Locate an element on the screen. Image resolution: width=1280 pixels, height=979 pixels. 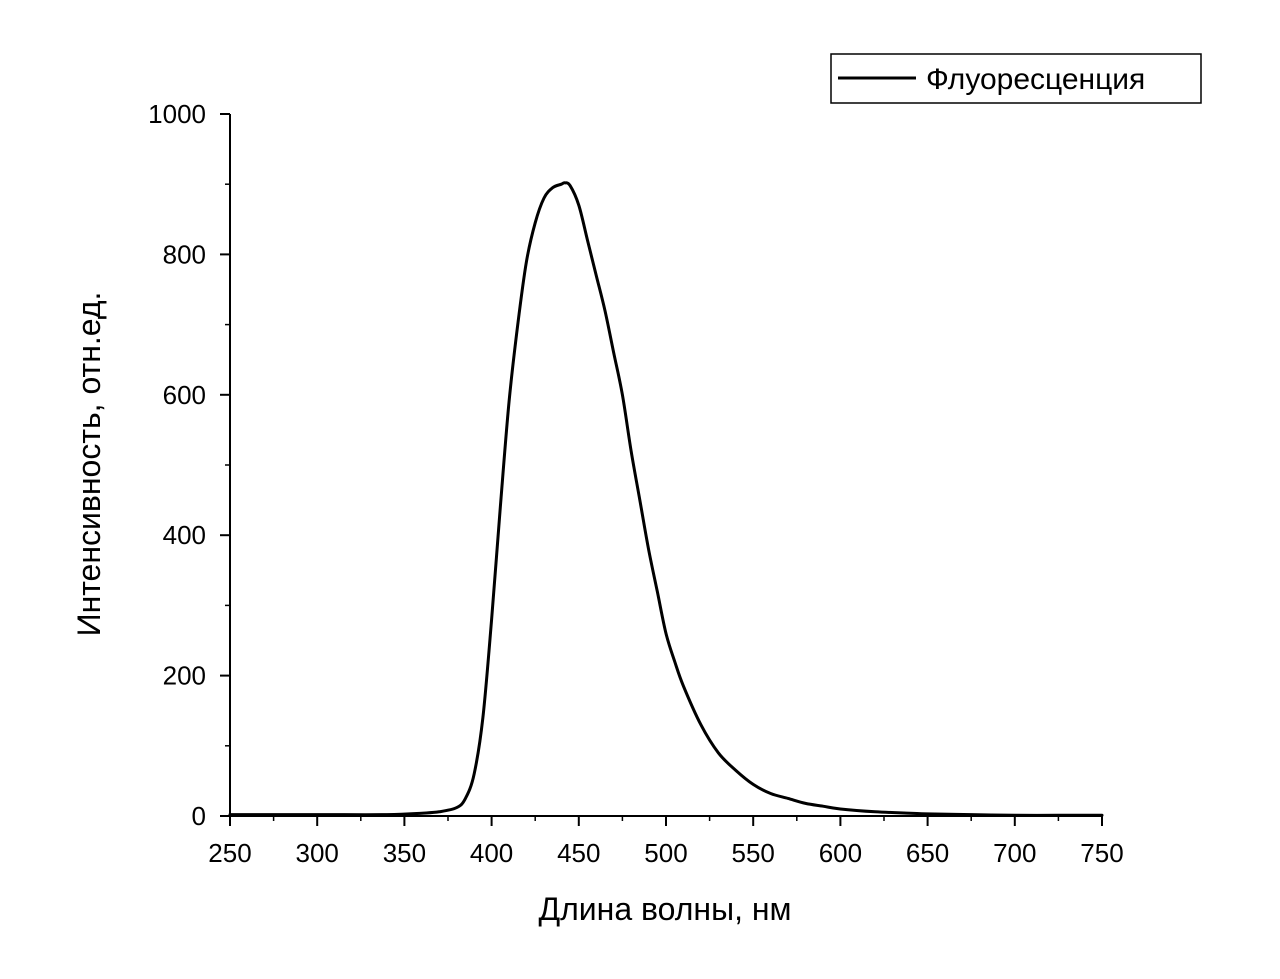
x-tick-label: 300 is located at coordinates (317, 853).